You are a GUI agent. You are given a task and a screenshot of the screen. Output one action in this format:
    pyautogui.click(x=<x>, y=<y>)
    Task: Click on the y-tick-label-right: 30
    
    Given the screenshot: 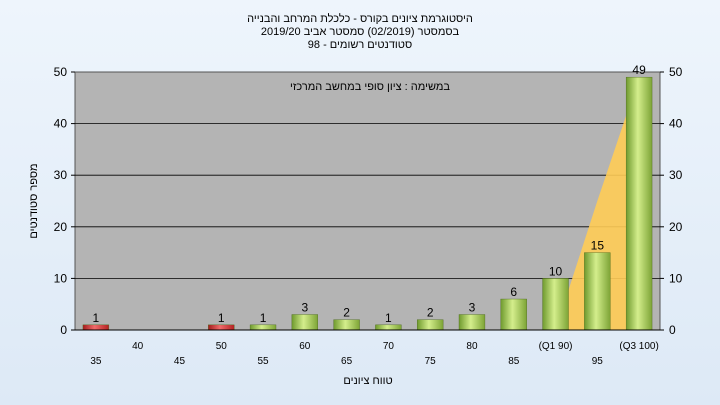 What is the action you would take?
    pyautogui.click(x=676, y=175)
    